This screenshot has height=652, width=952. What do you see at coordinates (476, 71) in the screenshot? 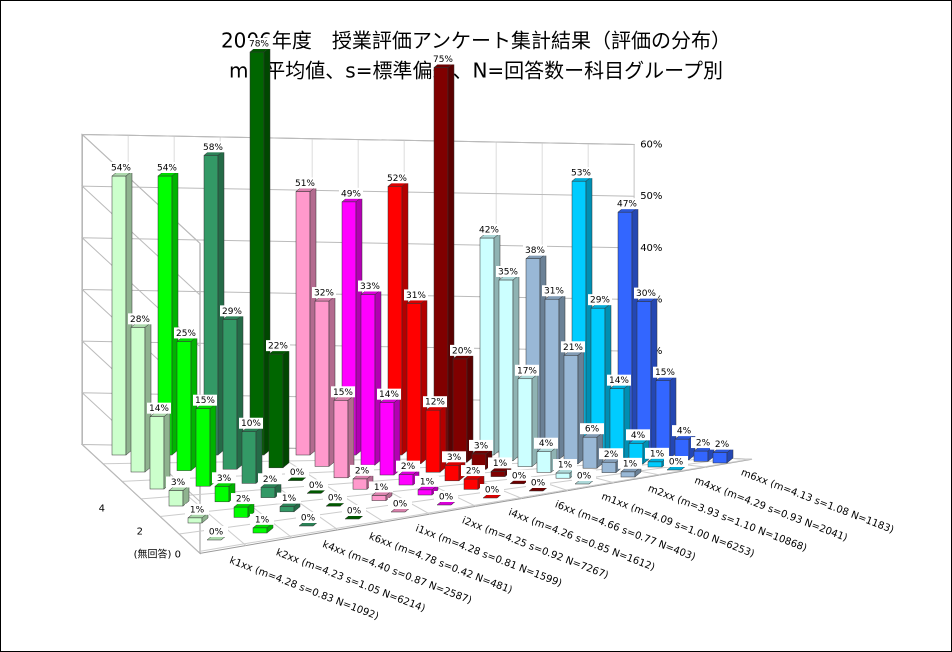
I see `chart-subtitle: m=平均値、s=標準偏差、N=回答数ー科目グループ別` at bounding box center [476, 71].